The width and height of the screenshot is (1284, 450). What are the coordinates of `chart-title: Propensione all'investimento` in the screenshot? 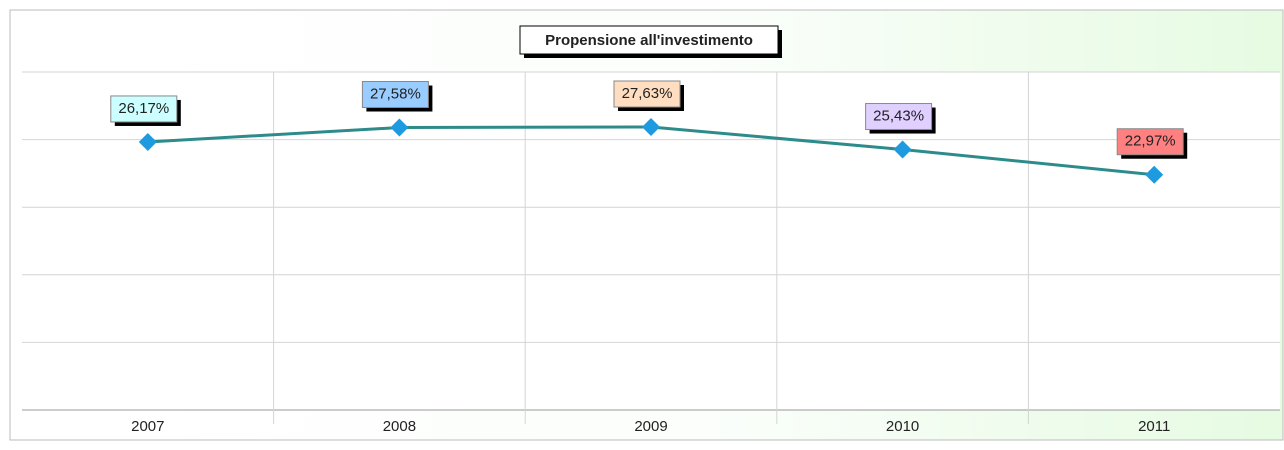 It's located at (649, 40).